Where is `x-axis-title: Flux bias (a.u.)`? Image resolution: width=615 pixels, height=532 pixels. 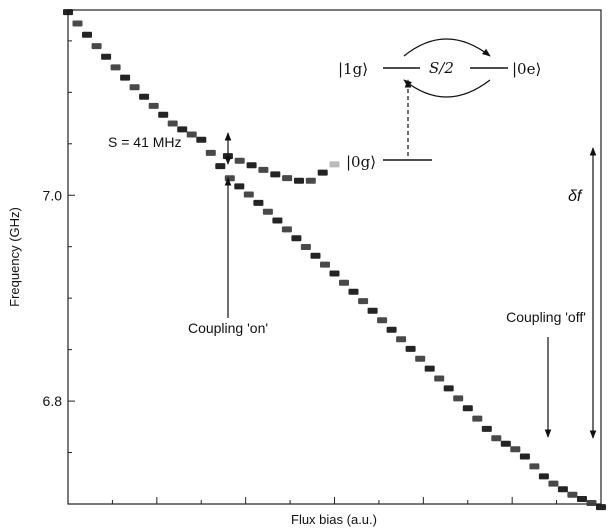 x-axis-title: Flux bias (a.u.) is located at coordinates (334, 519).